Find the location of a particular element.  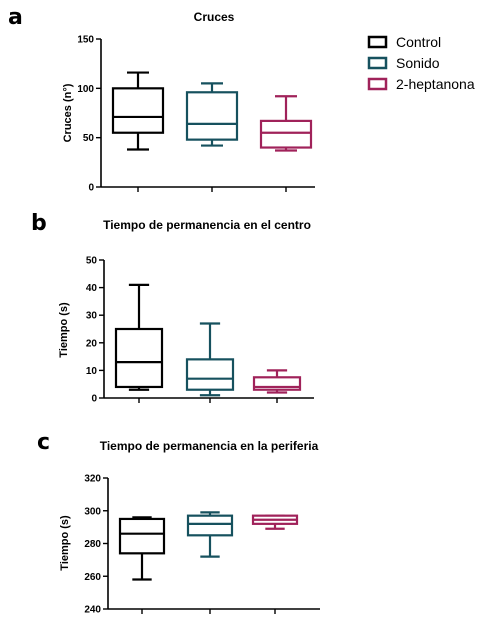

panel-c-y-tick-label: 280 is located at coordinates (92, 544).